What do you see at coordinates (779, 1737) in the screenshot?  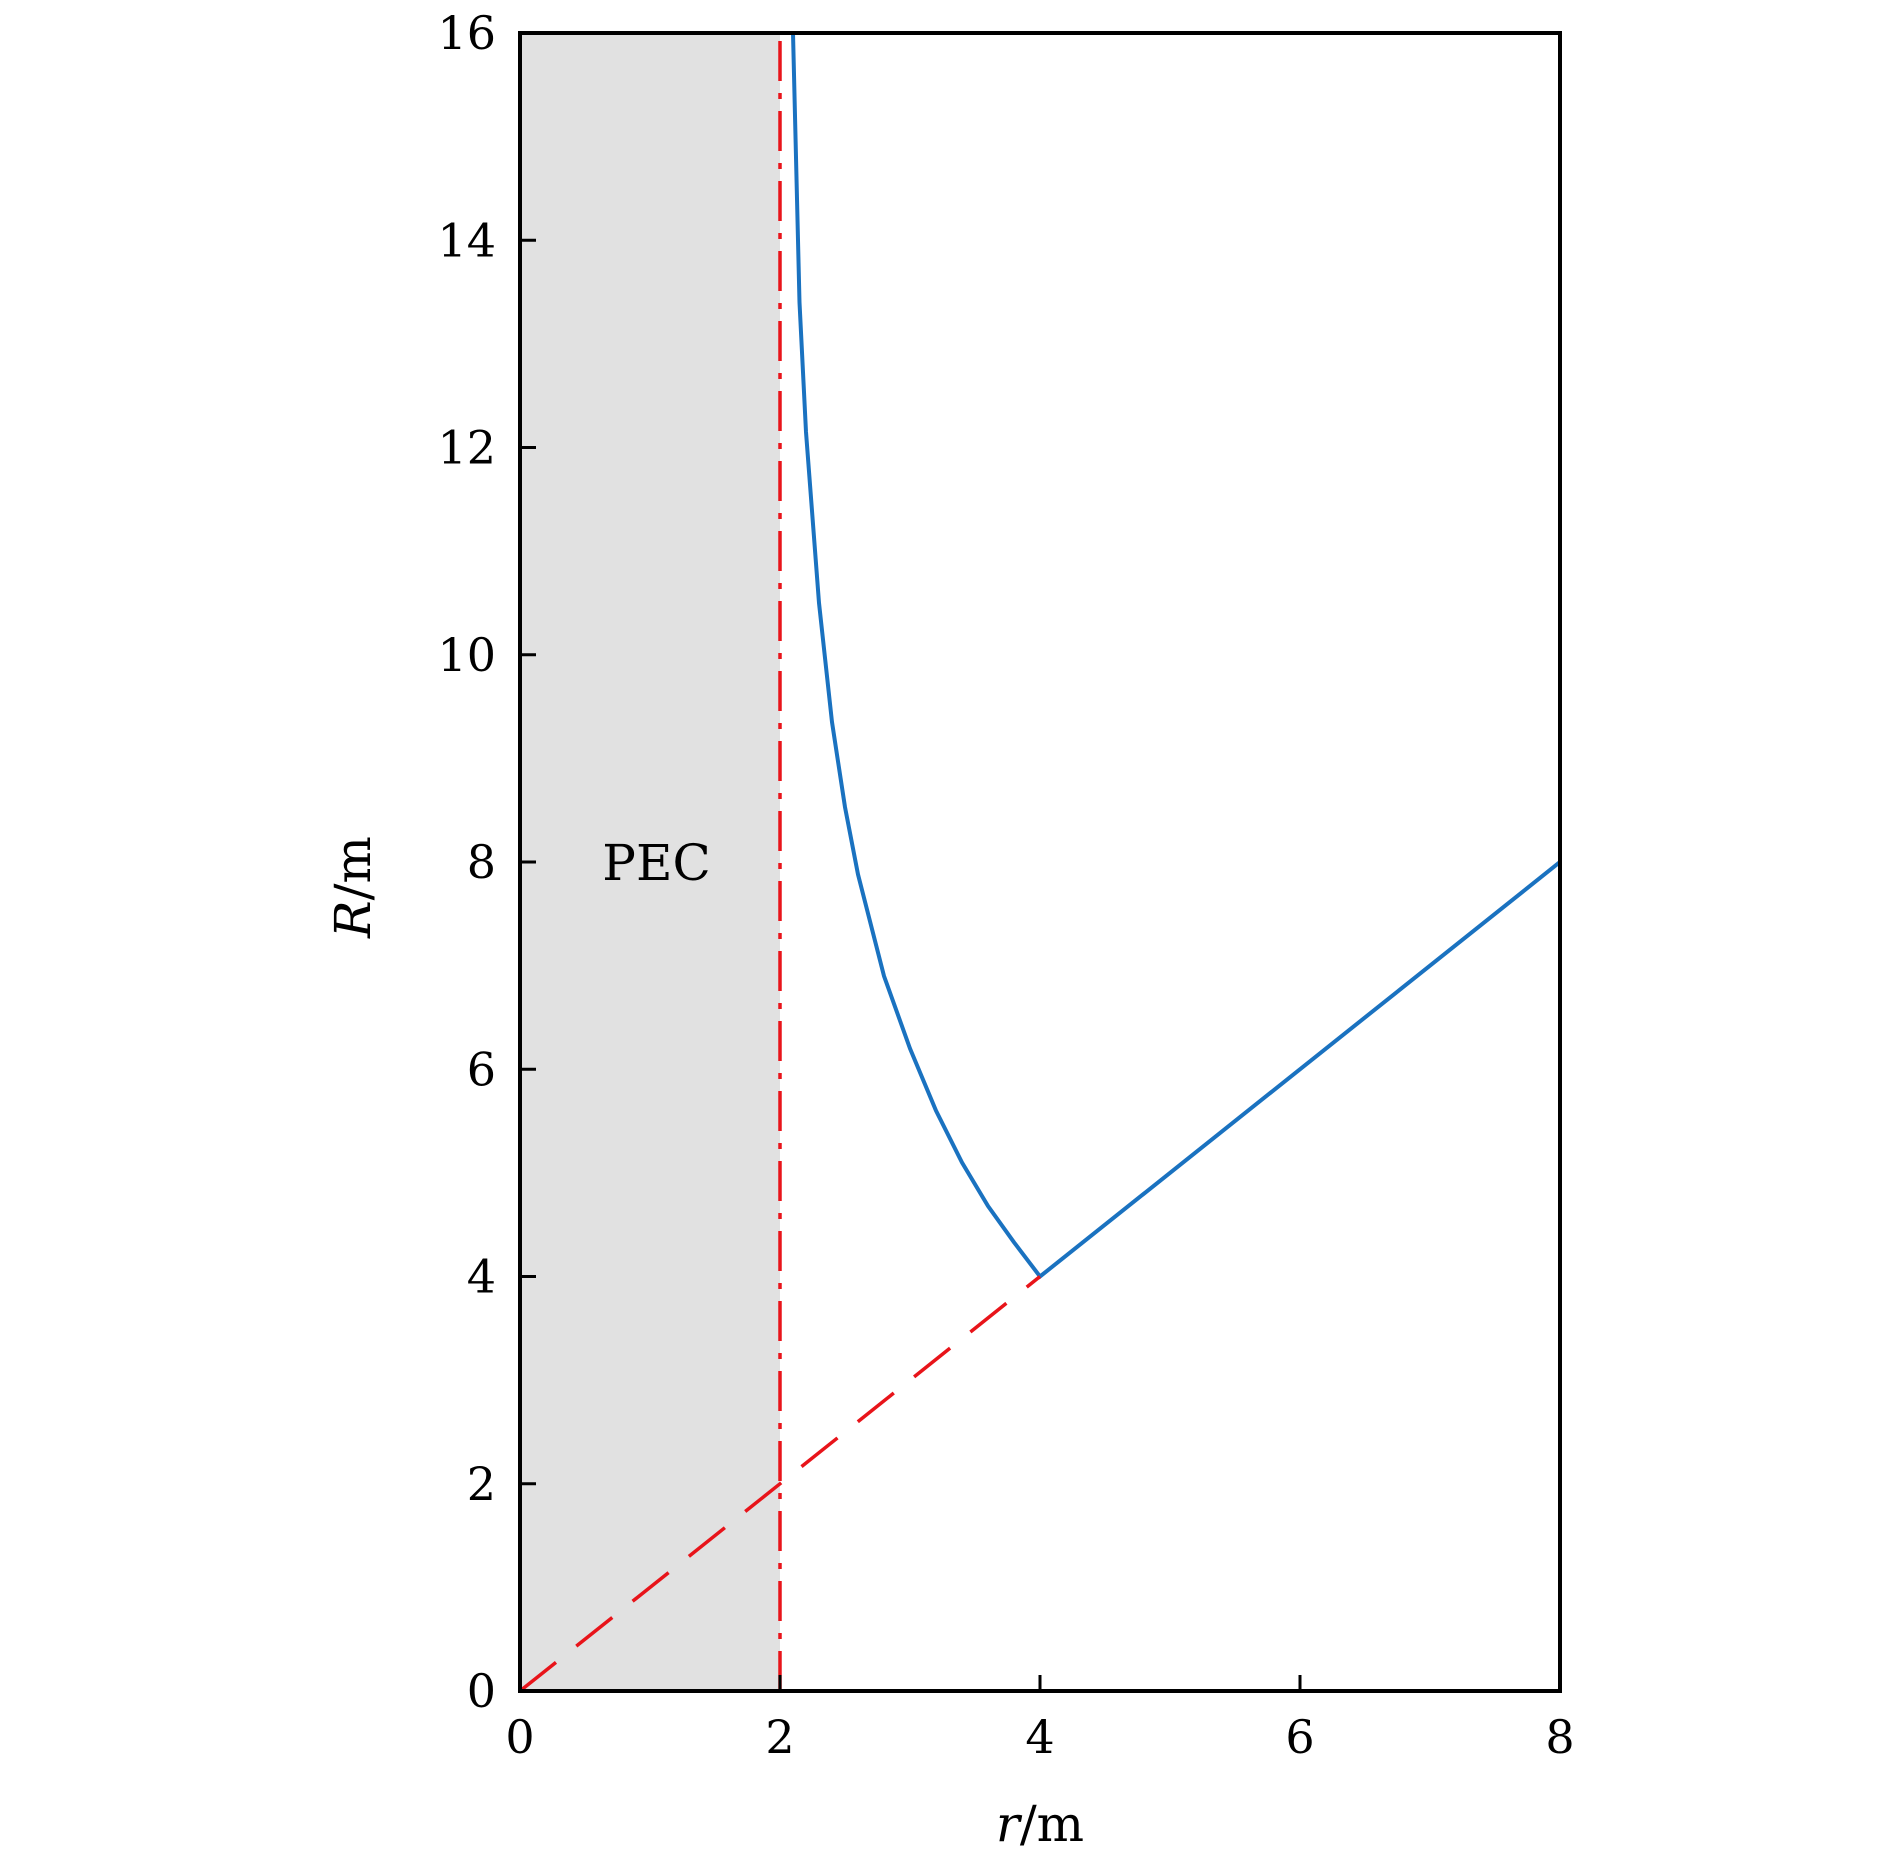 I see `x-tick-label: 2` at bounding box center [779, 1737].